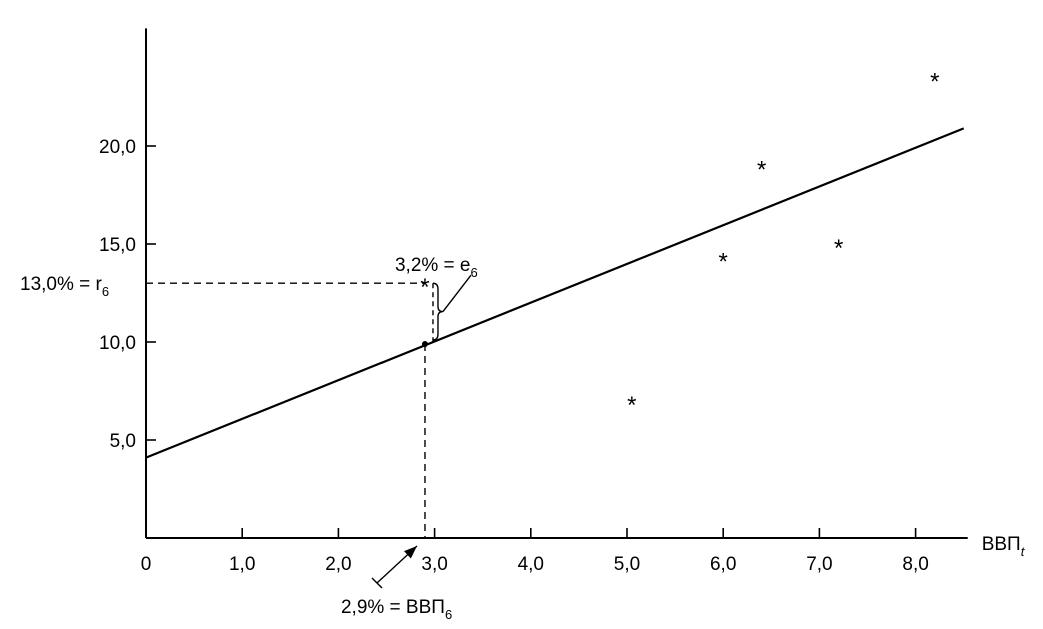 The image size is (1043, 629). What do you see at coordinates (433, 265) in the screenshot?
I see `residual-label-main: 3,2% = e` at bounding box center [433, 265].